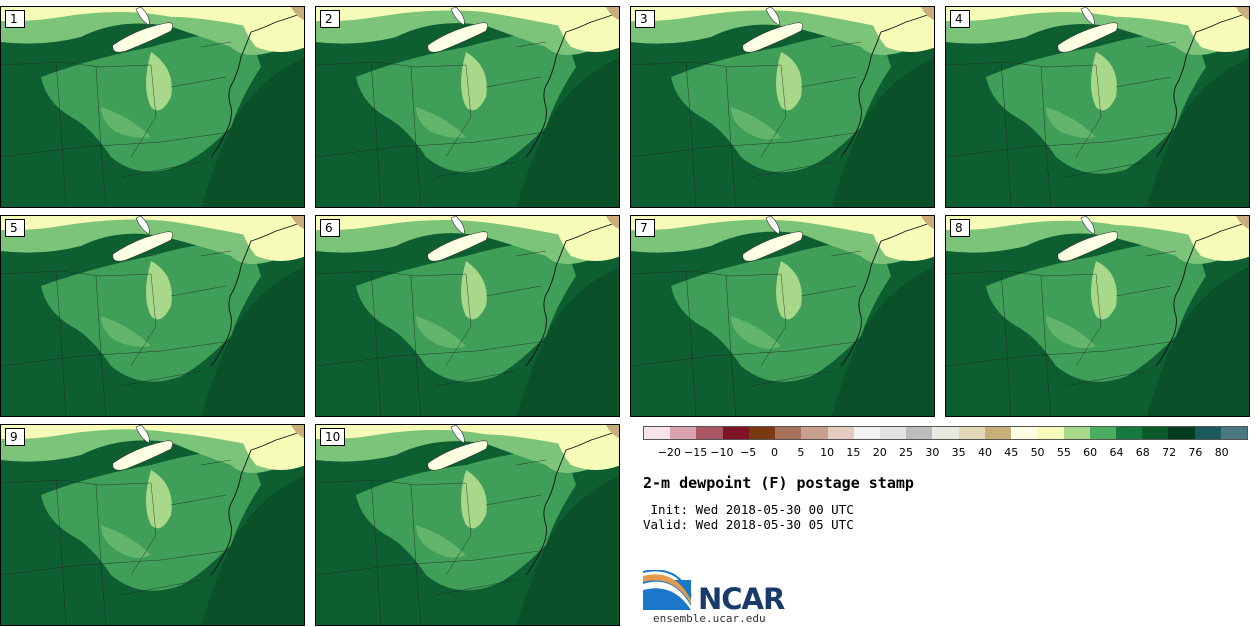 This screenshot has width=1260, height=627. What do you see at coordinates (741, 599) in the screenshot?
I see `logo-text: NCAR` at bounding box center [741, 599].